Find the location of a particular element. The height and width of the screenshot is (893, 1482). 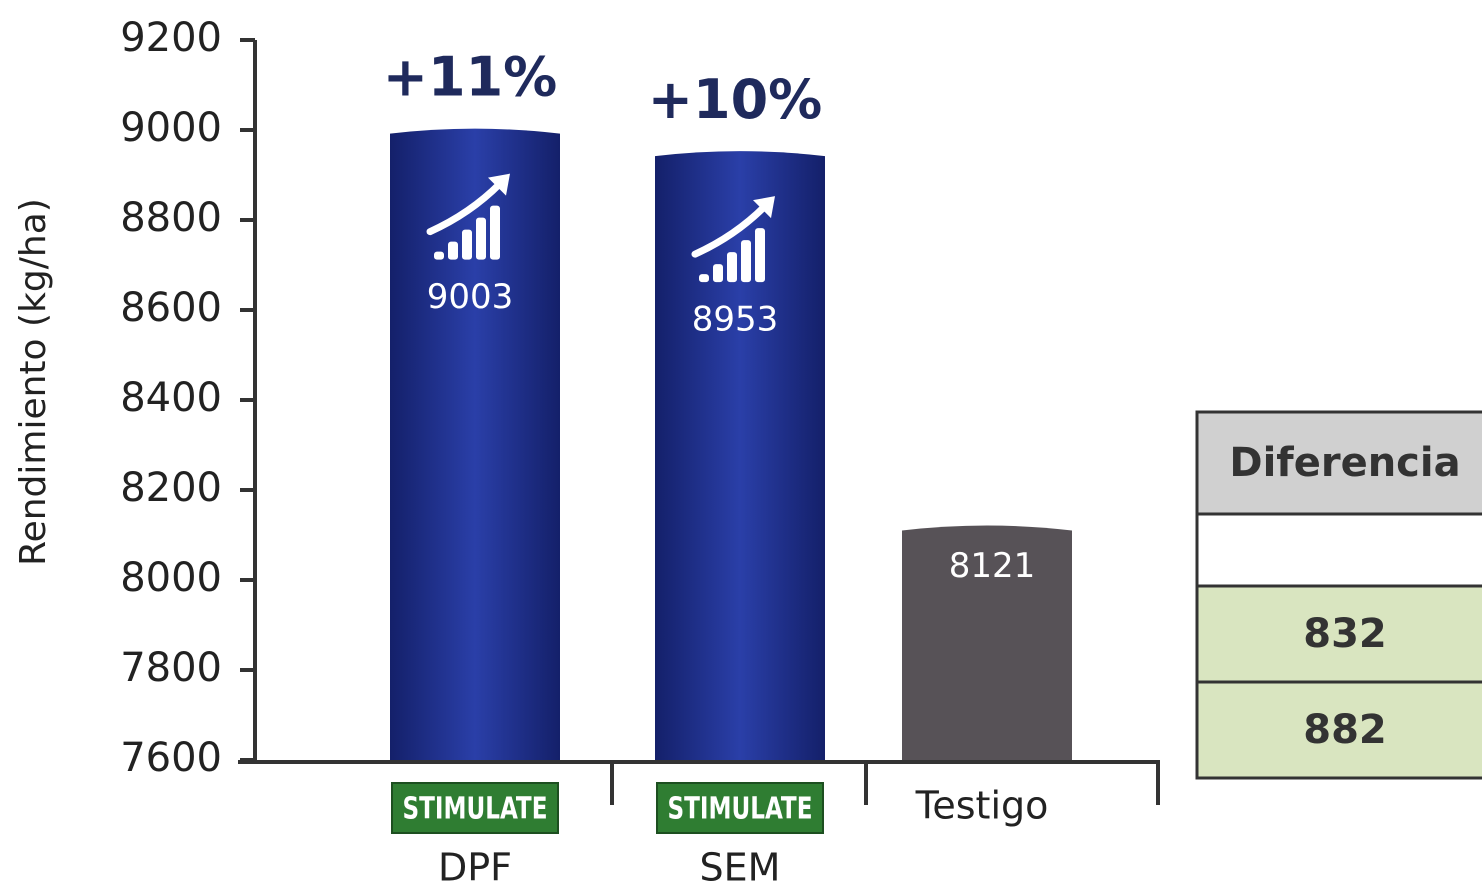

value-label: 8953 is located at coordinates (735, 320).